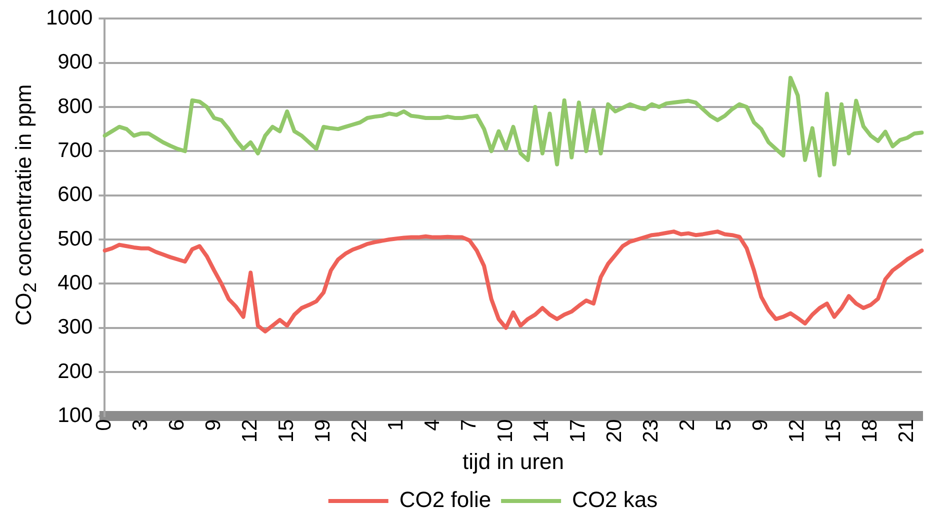  Describe the element at coordinates (75, 416) in the screenshot. I see `y-tick-label: 100` at that location.